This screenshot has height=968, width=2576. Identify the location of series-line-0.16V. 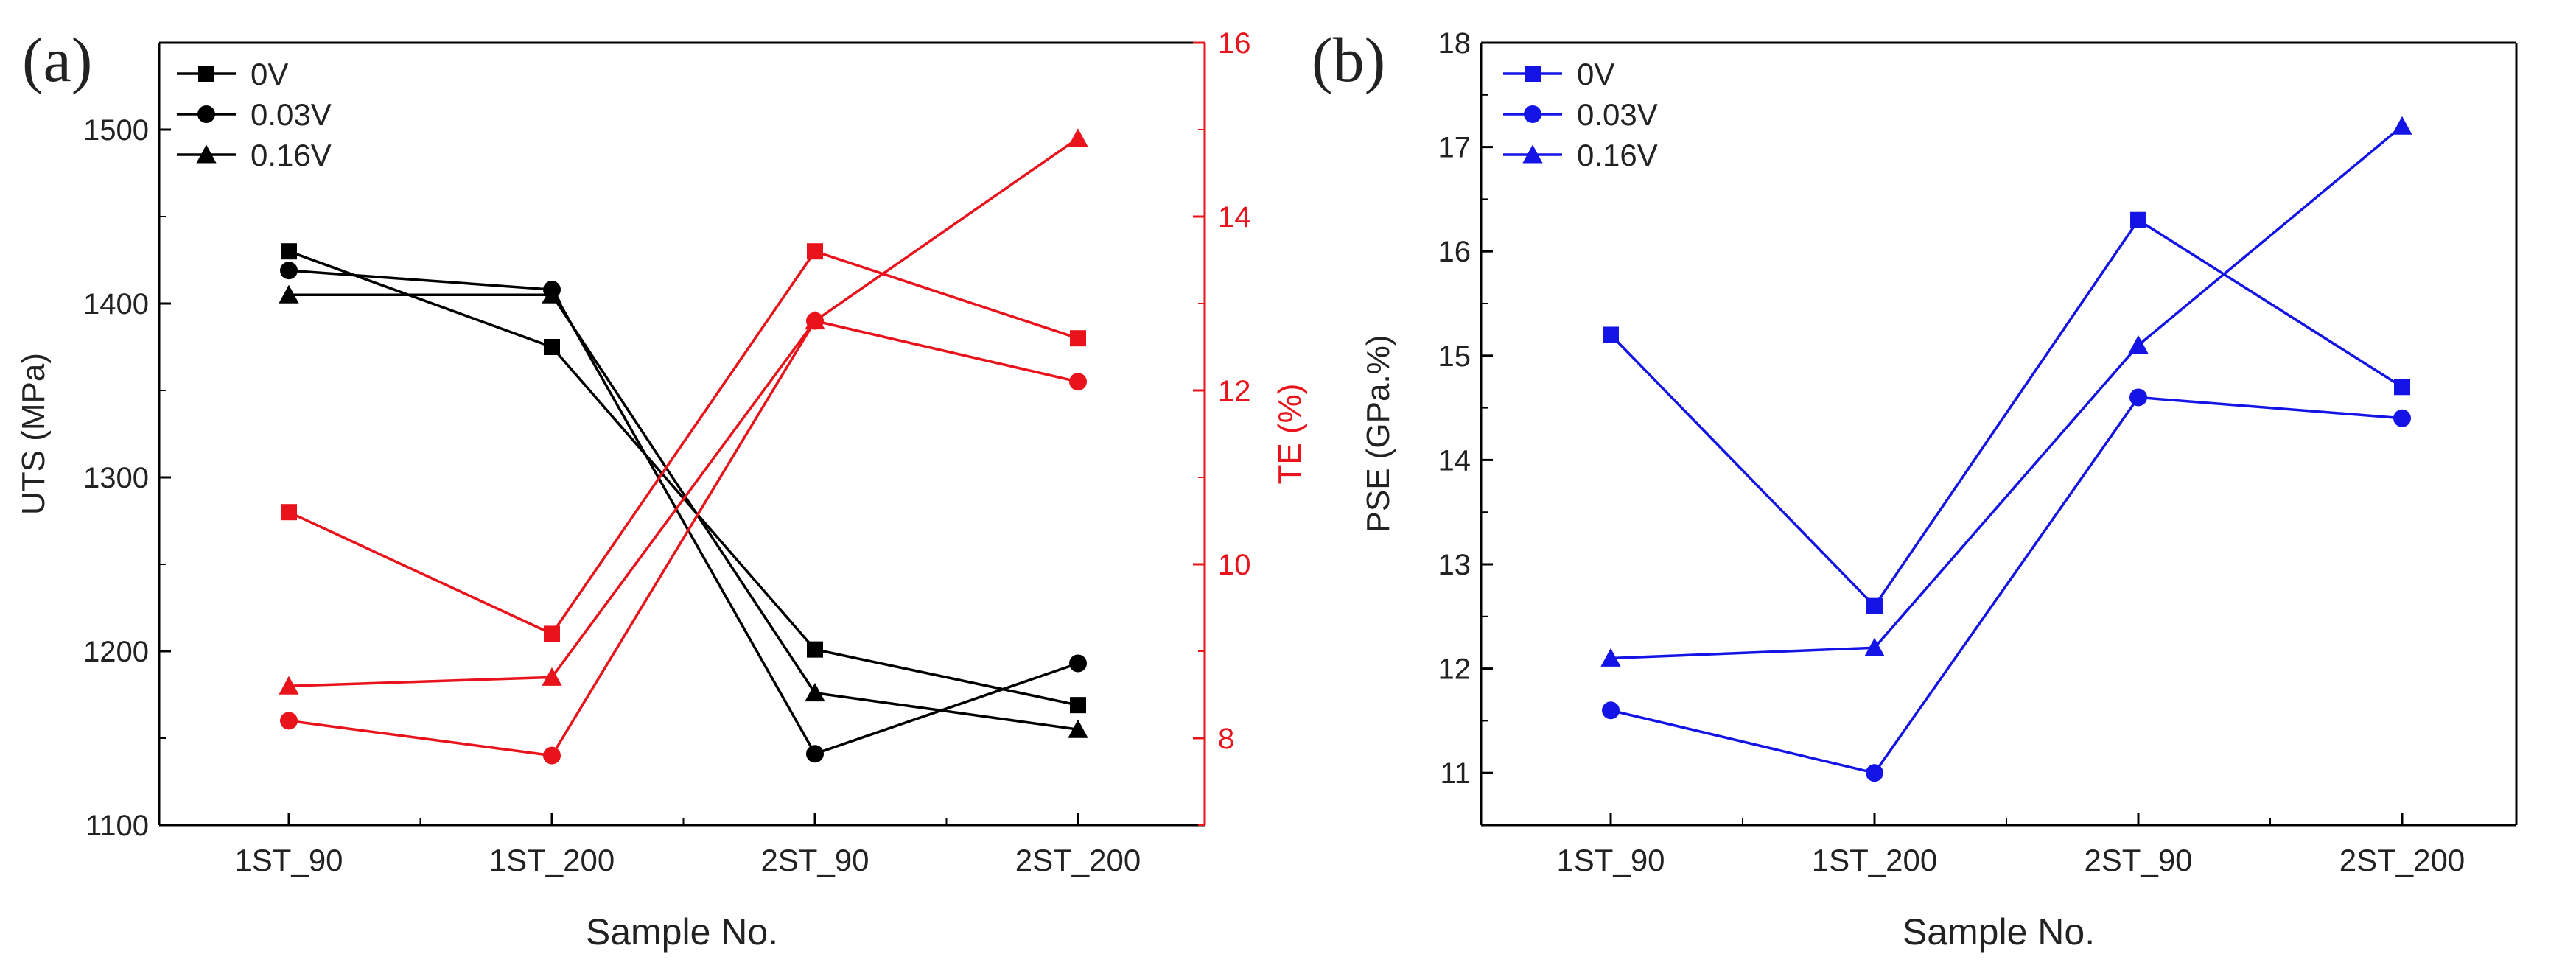
(684, 512).